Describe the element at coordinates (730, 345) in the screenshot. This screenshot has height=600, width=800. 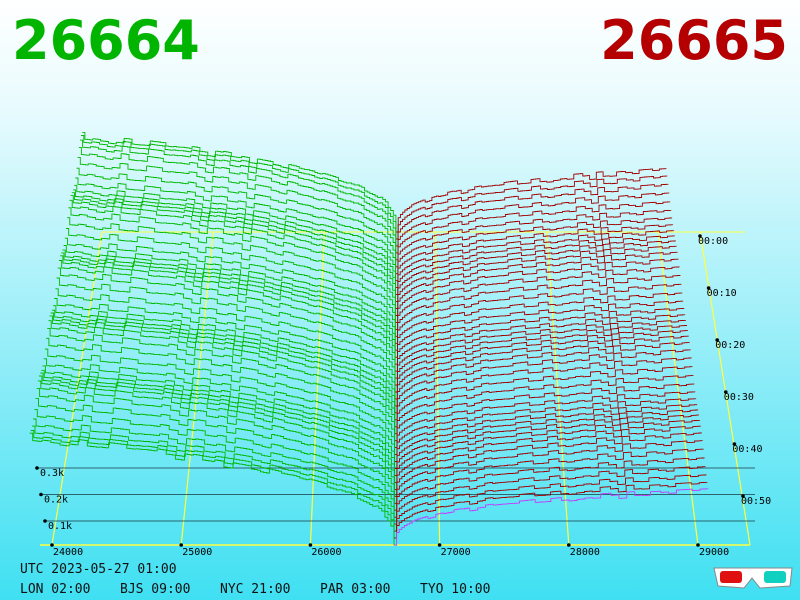
I see `time-tick-label: 00:20` at that location.